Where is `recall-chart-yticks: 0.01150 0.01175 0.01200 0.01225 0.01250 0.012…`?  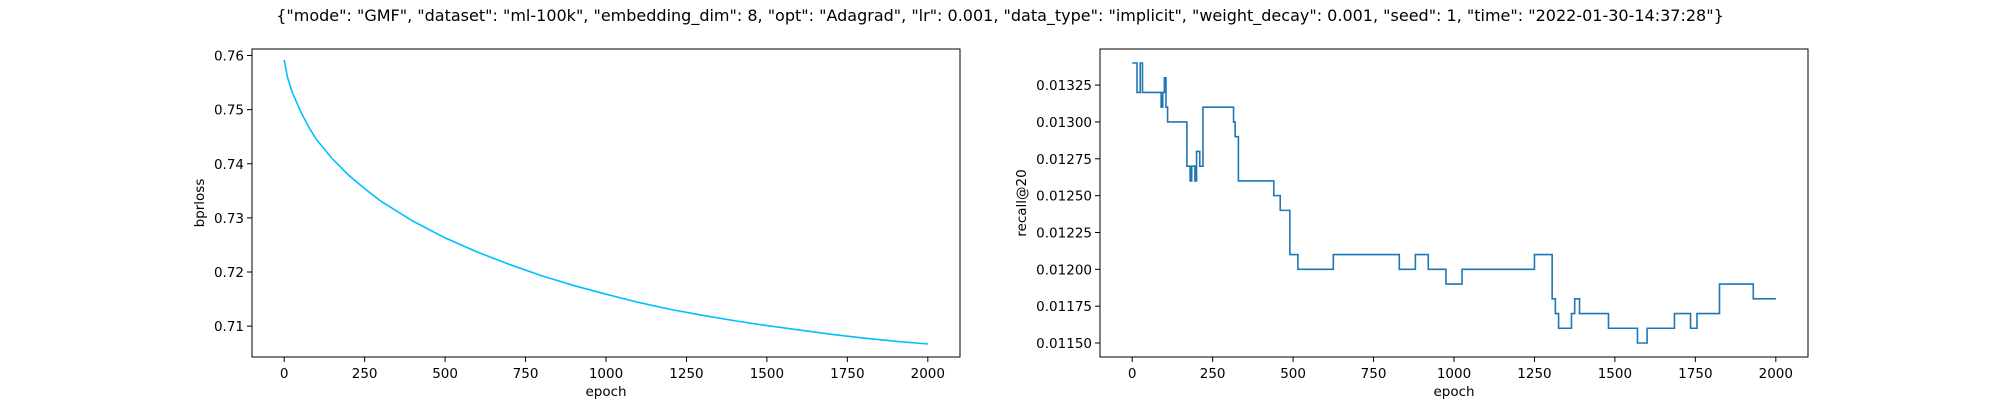
recall-chart-yticks: 0.01150 0.01175 0.01200 0.01225 0.01250 0.012… is located at coordinates (1068, 215).